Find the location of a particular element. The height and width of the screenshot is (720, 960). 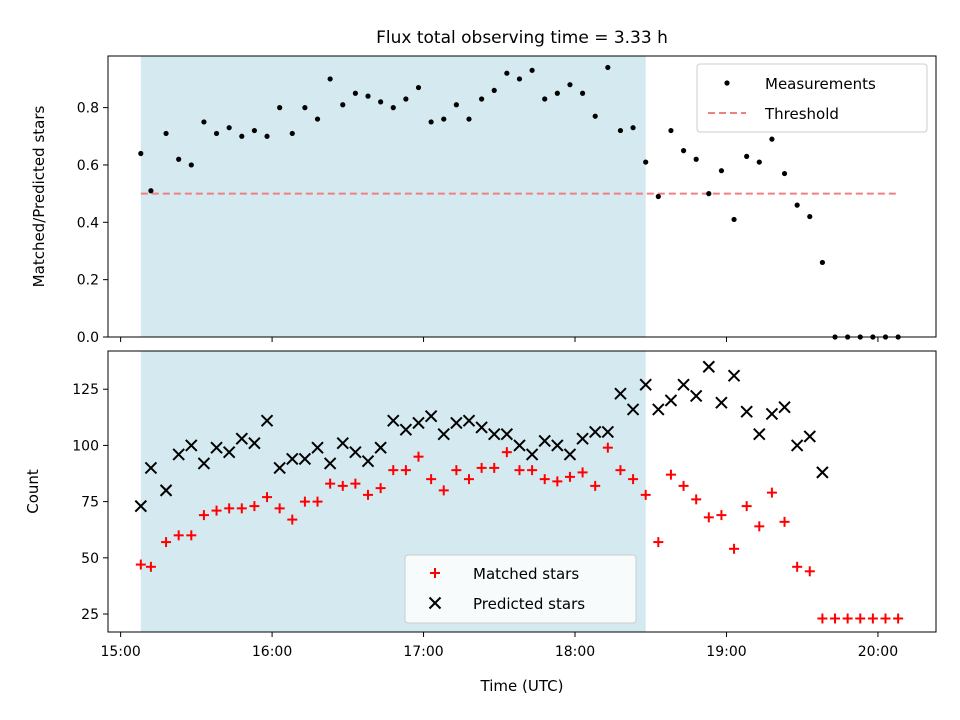

legend-predicted-label: Predicted stars is located at coordinates (529, 604).